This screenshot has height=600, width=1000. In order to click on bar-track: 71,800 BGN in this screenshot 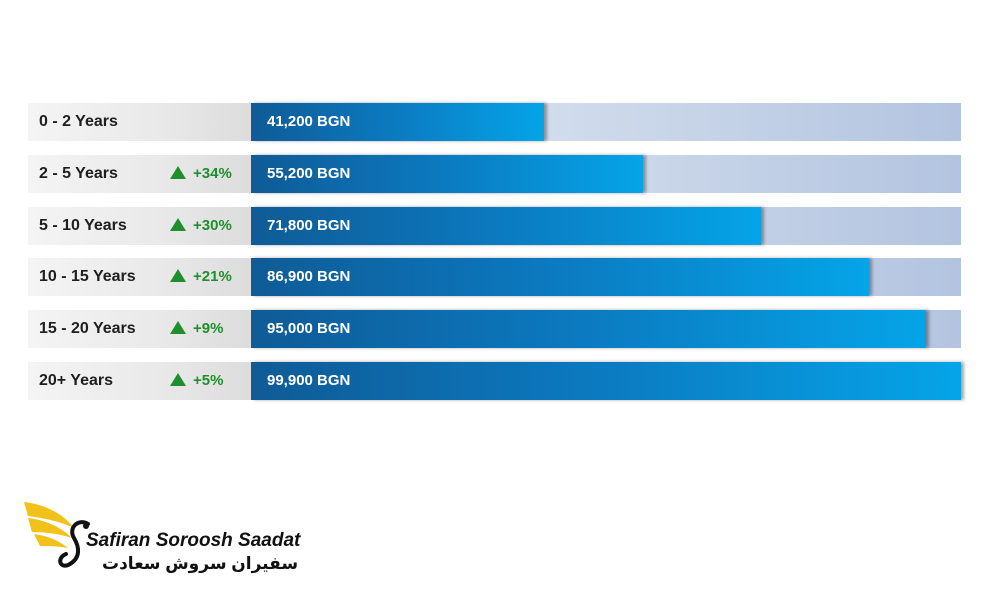, I will do `click(606, 226)`.